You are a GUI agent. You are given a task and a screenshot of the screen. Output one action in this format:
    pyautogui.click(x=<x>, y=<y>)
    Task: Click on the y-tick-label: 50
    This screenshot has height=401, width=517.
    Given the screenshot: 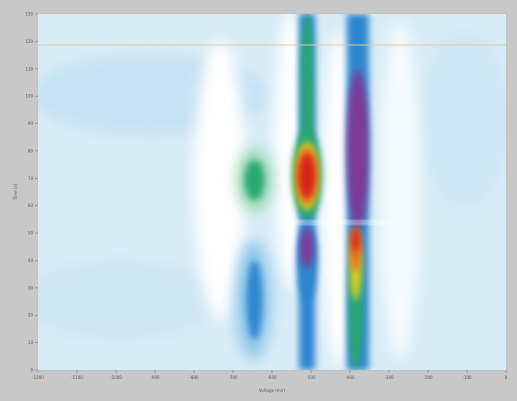 What is the action you would take?
    pyautogui.click(x=31, y=233)
    